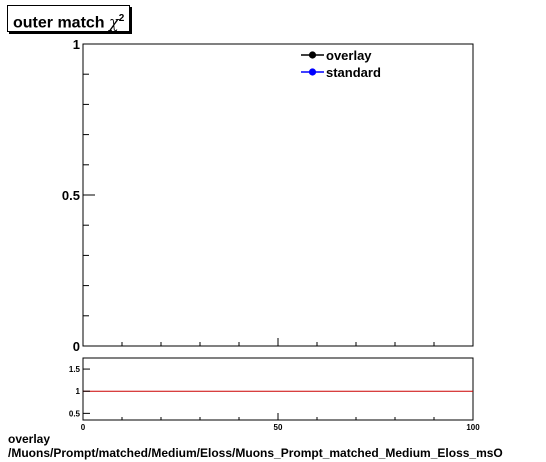  I want to click on legend: overlay standard, so click(341, 64).